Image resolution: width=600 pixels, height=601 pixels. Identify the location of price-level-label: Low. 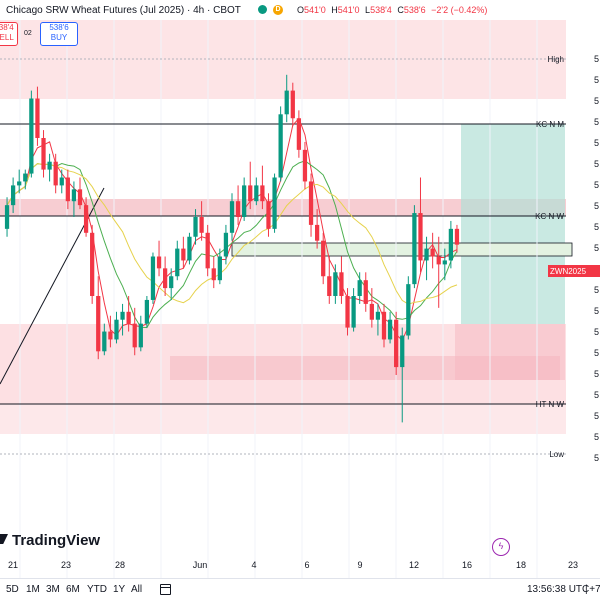
(556, 454).